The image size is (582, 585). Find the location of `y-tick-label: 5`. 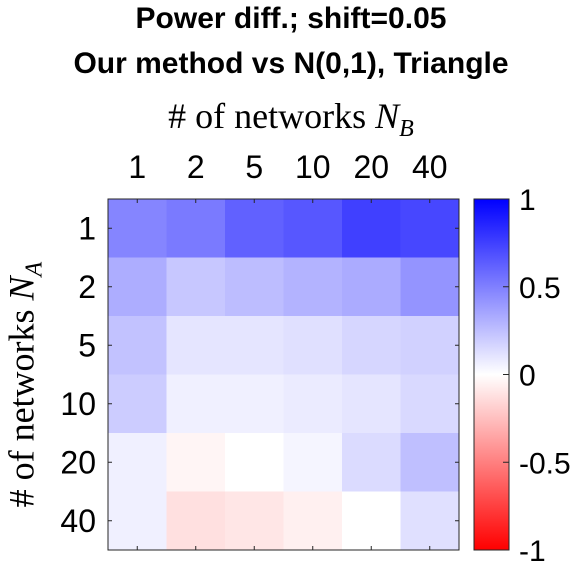

y-tick-label: 5 is located at coordinates (87, 345).